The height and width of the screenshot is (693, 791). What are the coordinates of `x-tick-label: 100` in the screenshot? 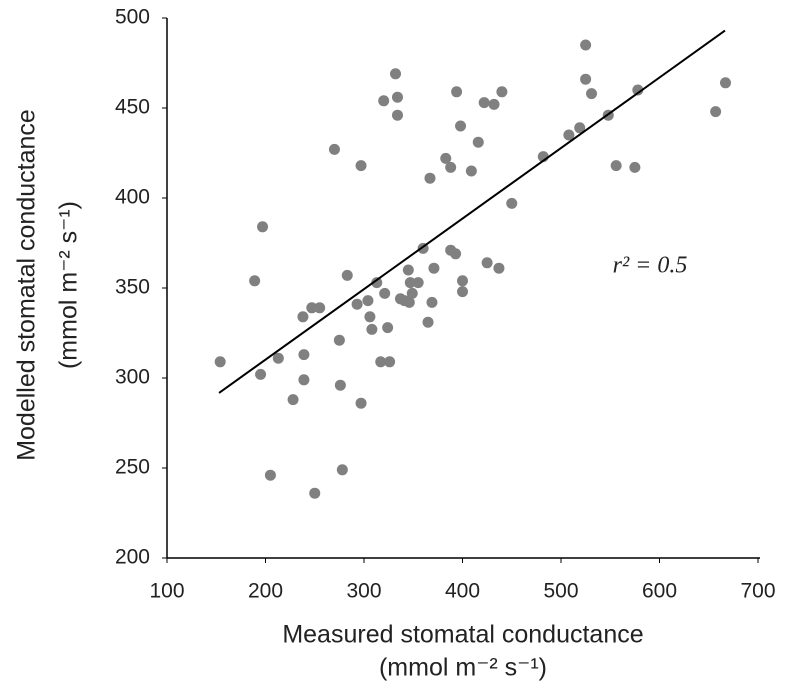 It's located at (166, 591).